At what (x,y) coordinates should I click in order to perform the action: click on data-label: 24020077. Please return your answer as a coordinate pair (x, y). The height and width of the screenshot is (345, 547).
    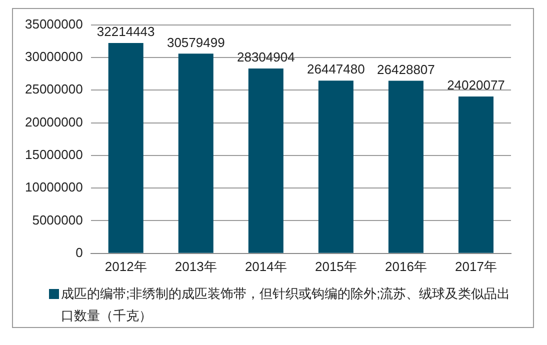
    Looking at the image, I should click on (476, 85).